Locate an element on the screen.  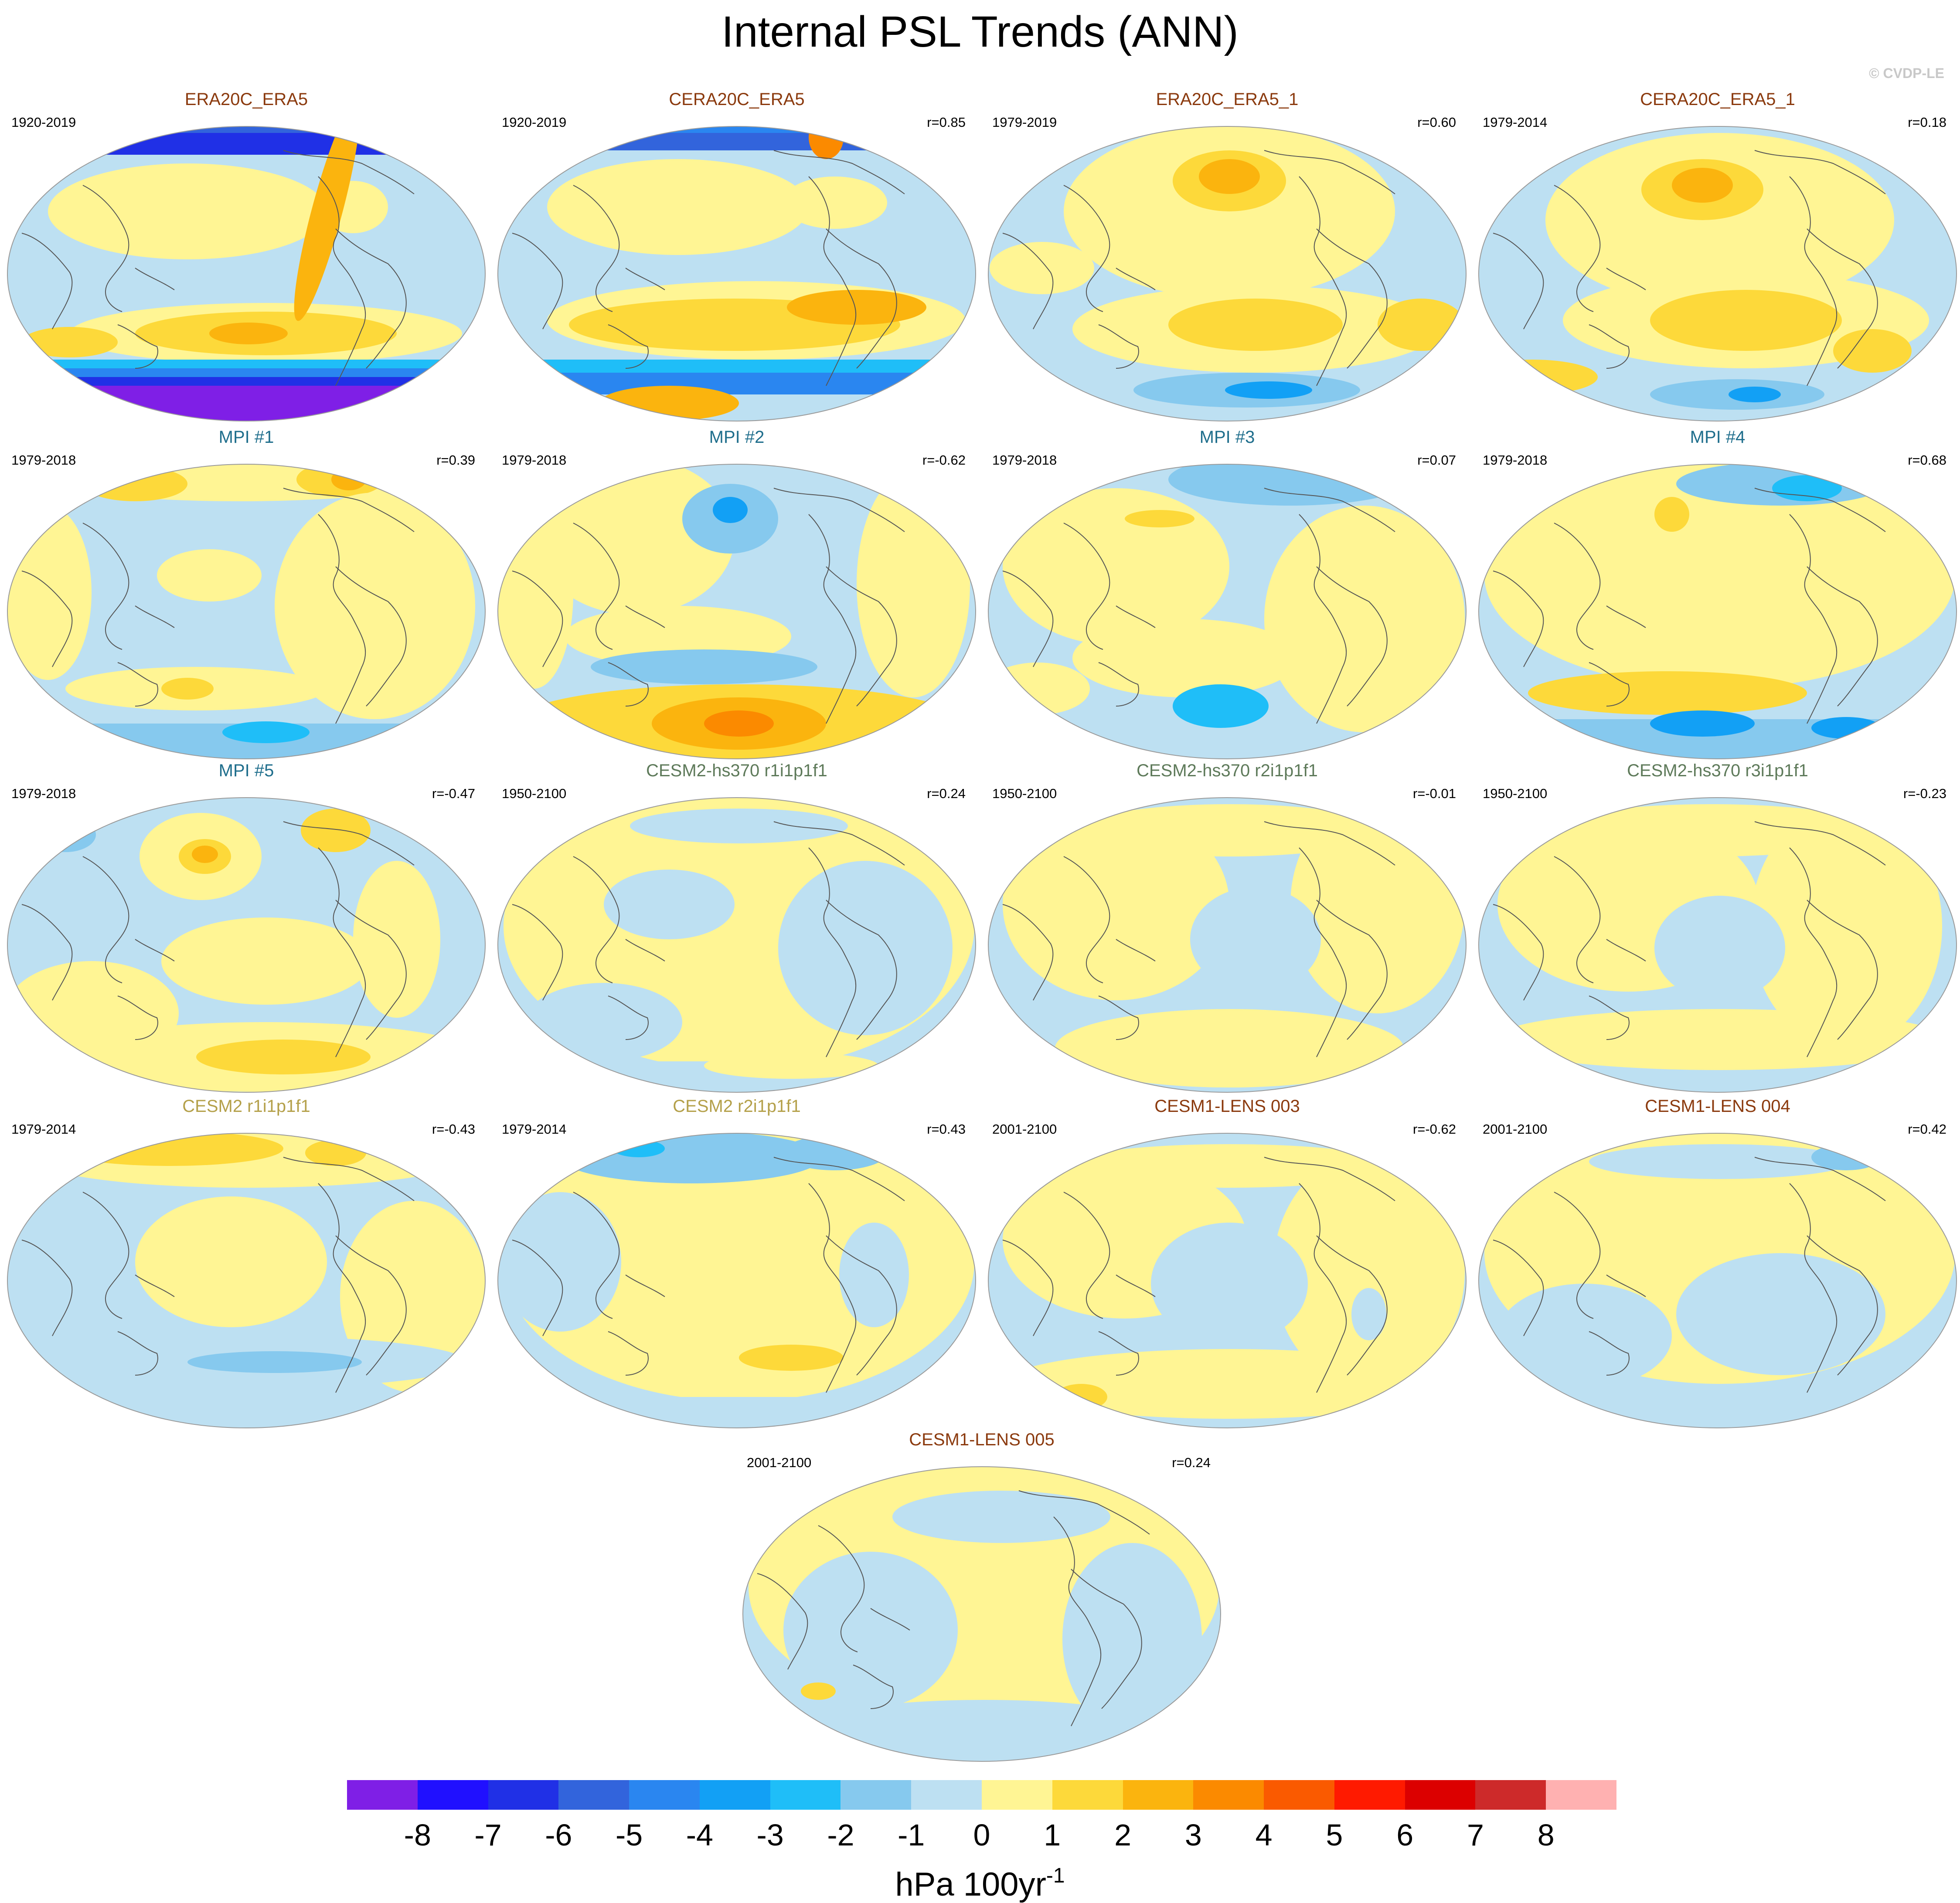
colorbar-tick-label: 0 is located at coordinates (981, 1835).